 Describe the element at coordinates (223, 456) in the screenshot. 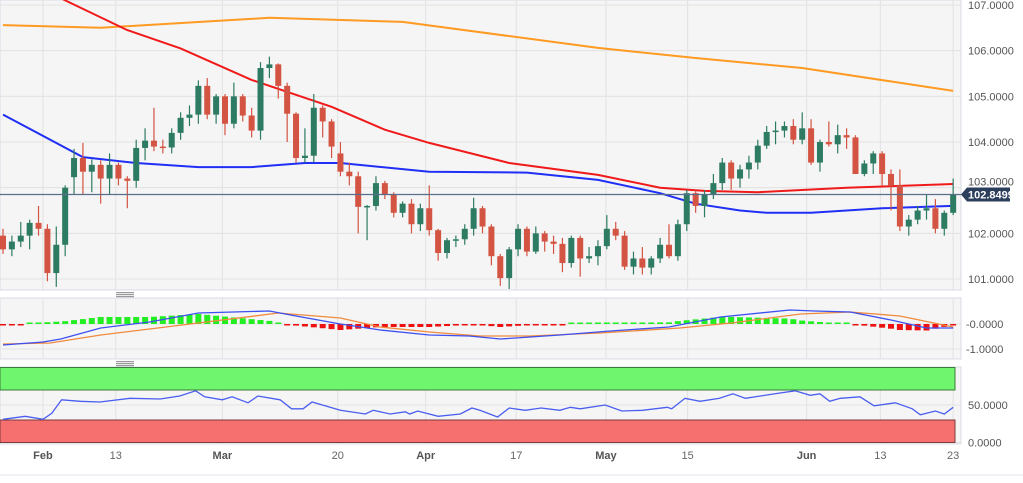

I see `date-tick-label: Mar` at that location.